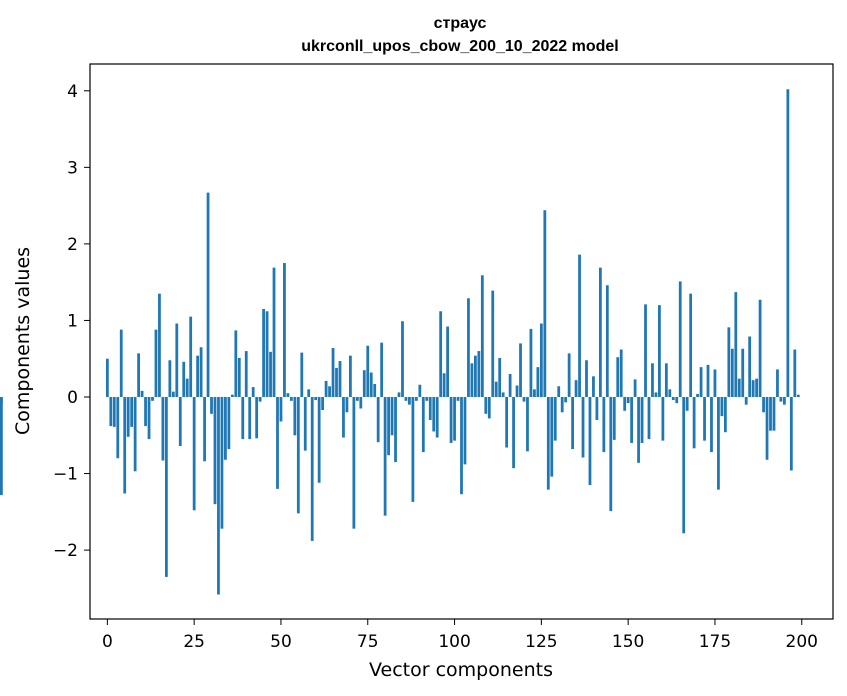  What do you see at coordinates (541, 642) in the screenshot?
I see `x-tick-label: 125` at bounding box center [541, 642].